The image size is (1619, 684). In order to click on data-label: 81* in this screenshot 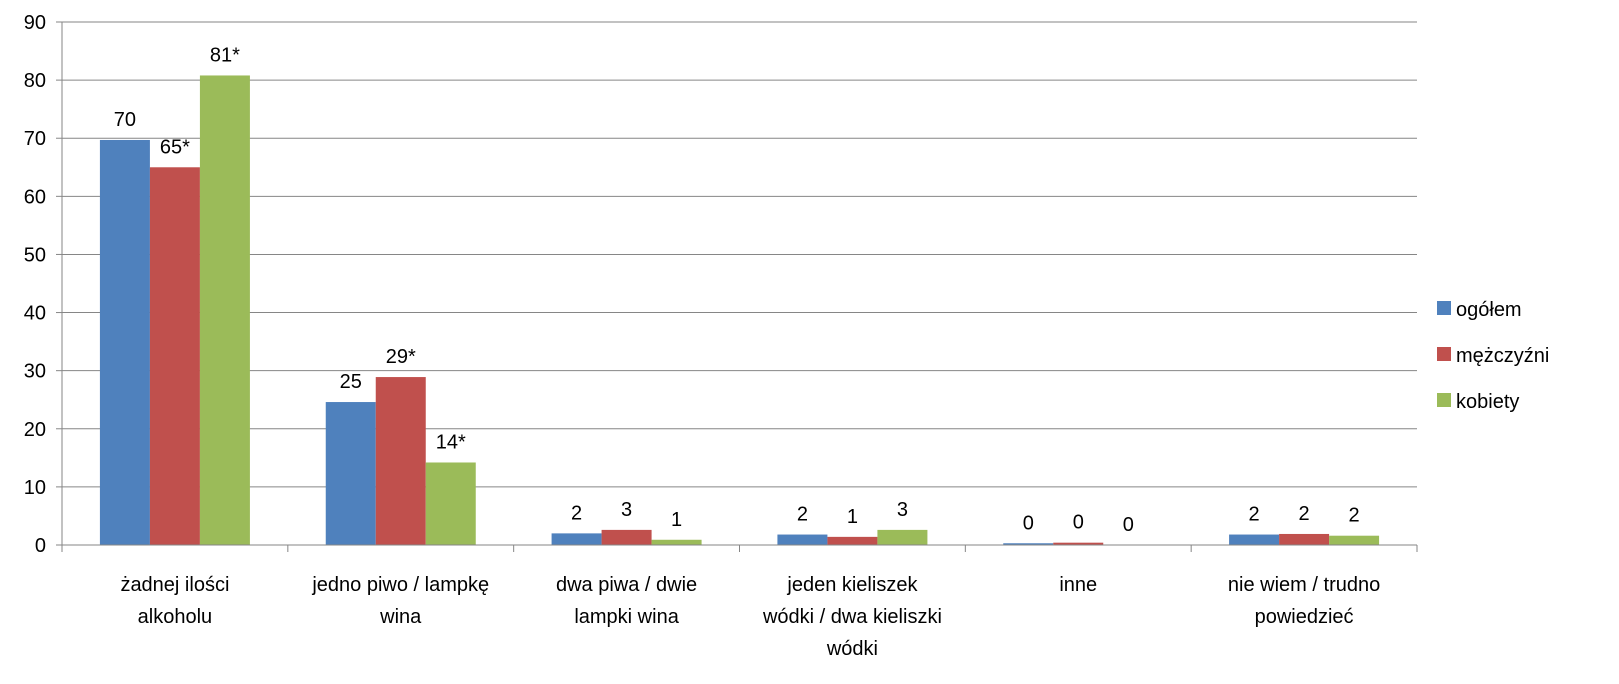, I will do `click(225, 55)`.